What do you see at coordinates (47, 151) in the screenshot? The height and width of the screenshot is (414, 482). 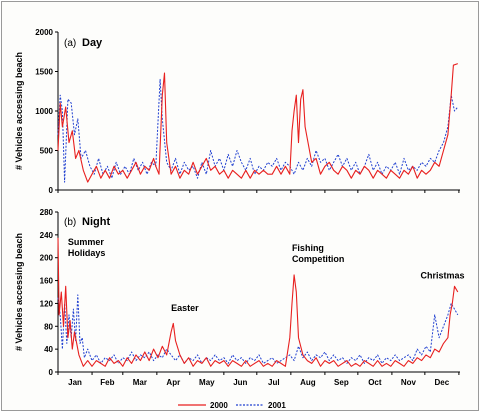 I see `day-y-tick-label: 500` at bounding box center [47, 151].